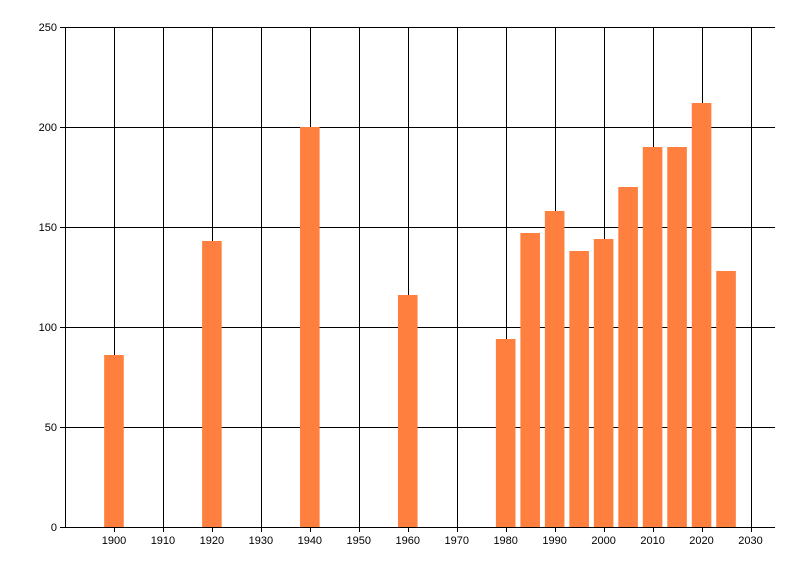  I want to click on x-tick-label: 1950, so click(359, 541).